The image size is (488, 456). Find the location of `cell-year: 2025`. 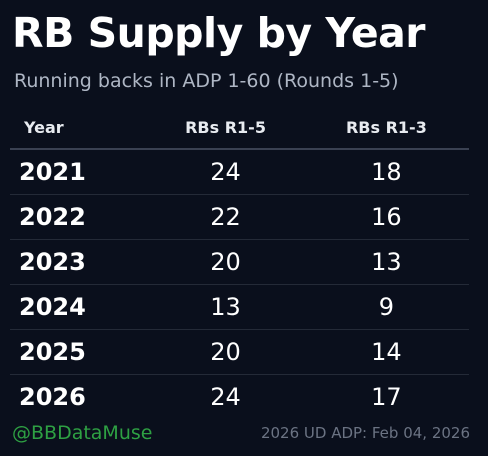

cell-year: 2025 is located at coordinates (79, 352).